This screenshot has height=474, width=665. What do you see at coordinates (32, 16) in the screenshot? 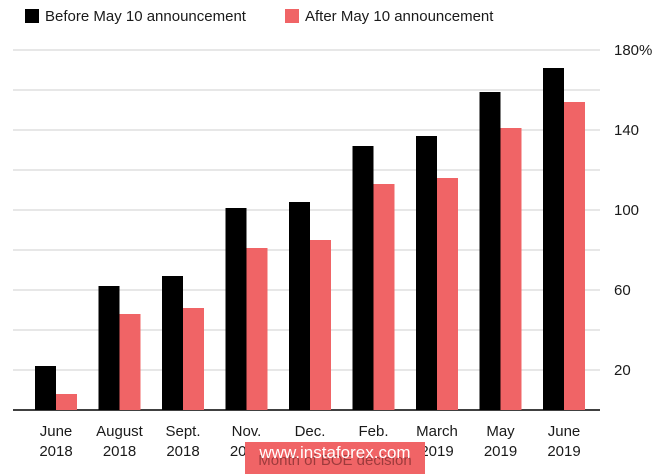
I see `legend-swatch-before` at bounding box center [32, 16].